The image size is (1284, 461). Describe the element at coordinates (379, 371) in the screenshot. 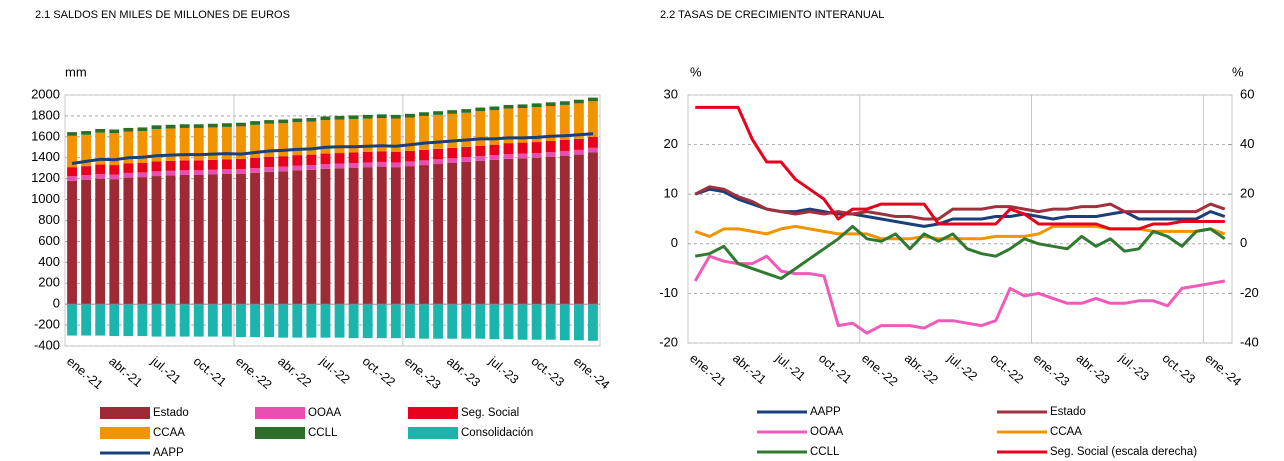

I see `x-tick-label: oct.-22` at that location.